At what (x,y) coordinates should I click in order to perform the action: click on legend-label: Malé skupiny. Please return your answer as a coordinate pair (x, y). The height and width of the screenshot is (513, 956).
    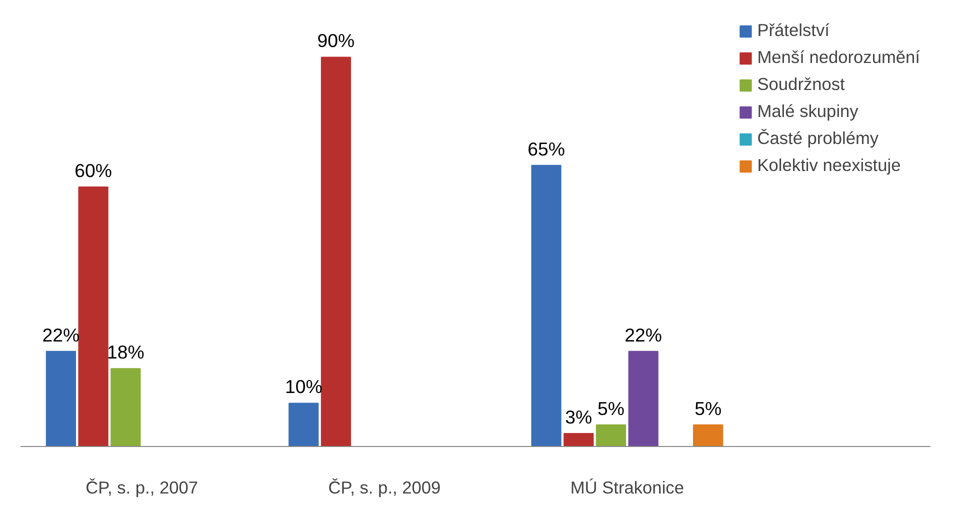
    Looking at the image, I should click on (807, 111).